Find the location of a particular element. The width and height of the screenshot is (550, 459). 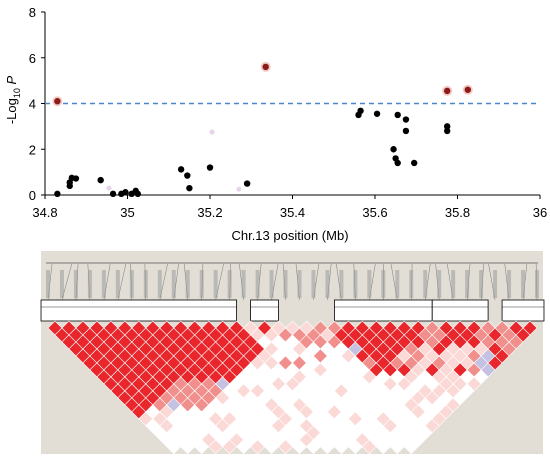

x-tick-group: 34.8 35 35.2 35.4 35.6 35.8 36 is located at coordinates (289, 207).